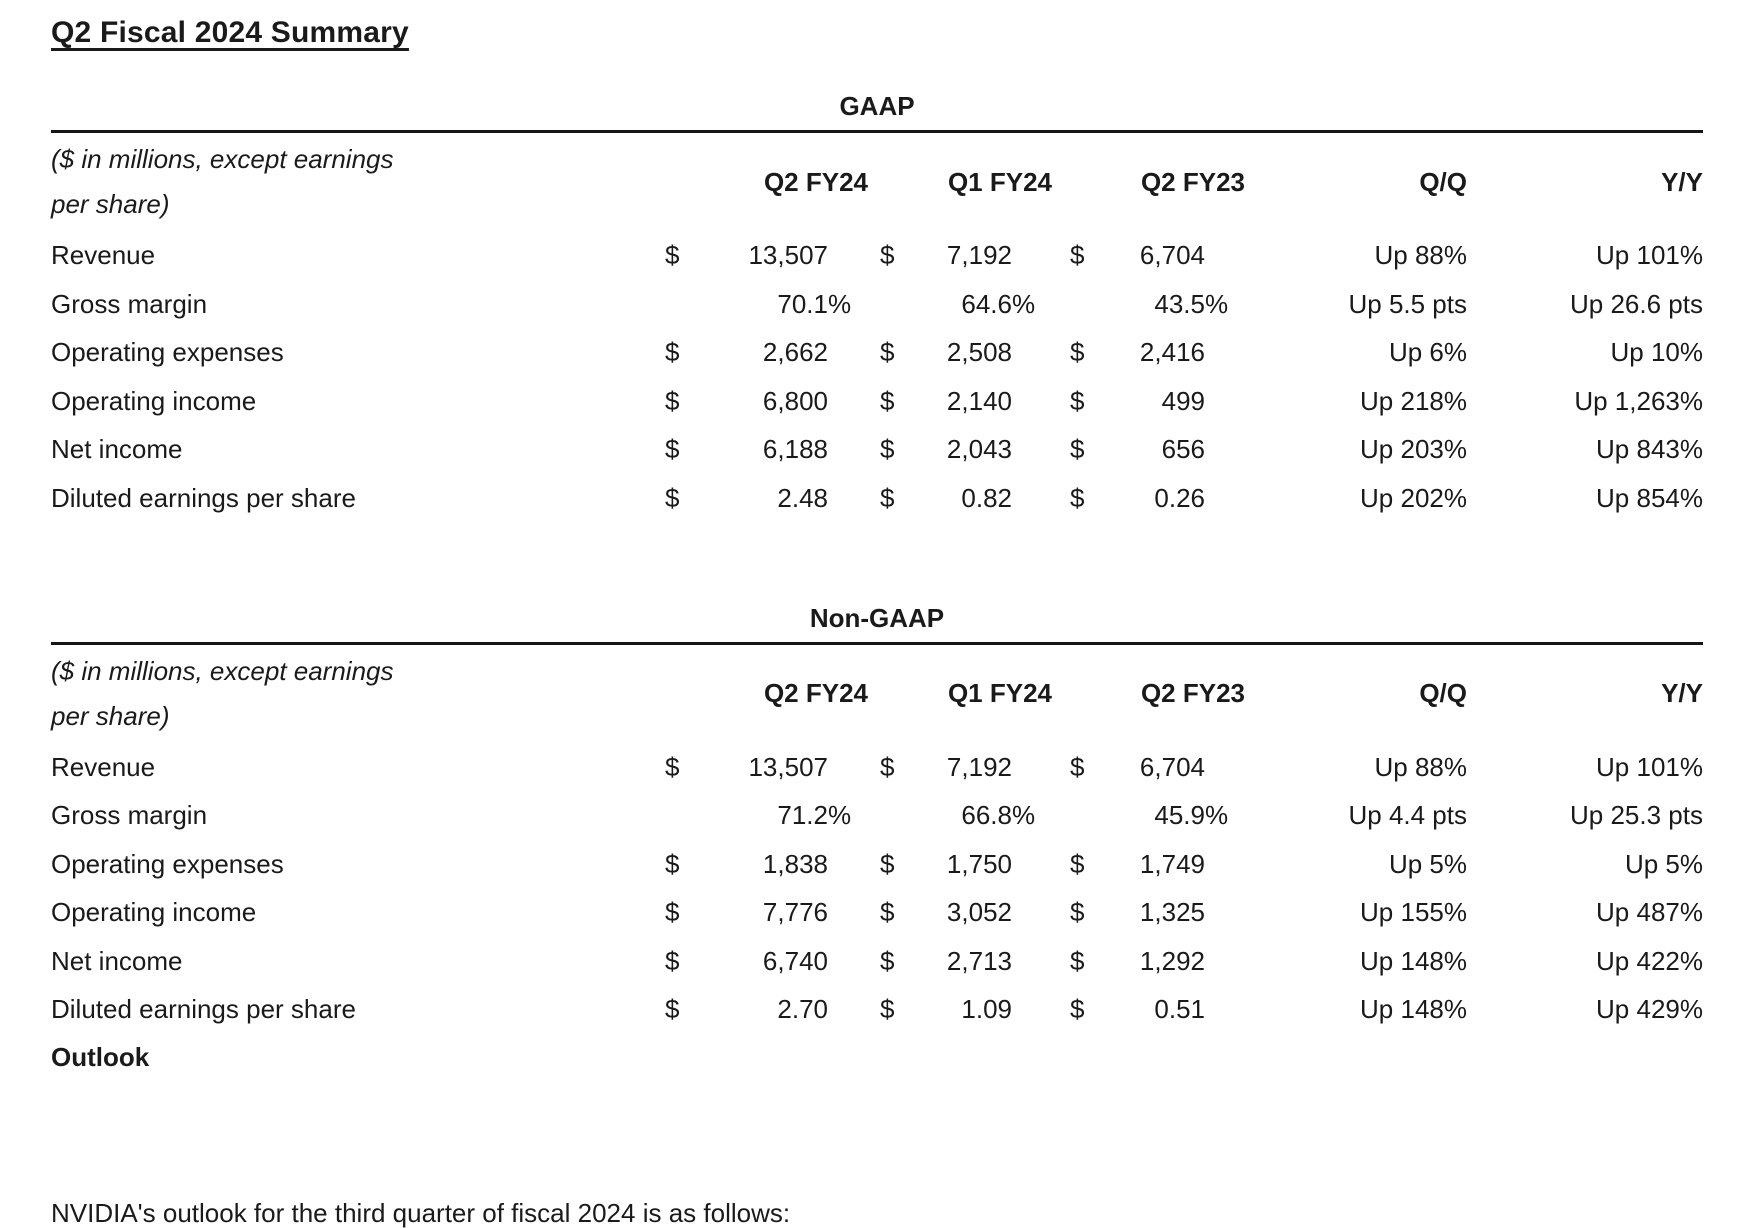 This screenshot has height=1228, width=1744. I want to click on value-q2fy23: 1,292, so click(1172, 960).